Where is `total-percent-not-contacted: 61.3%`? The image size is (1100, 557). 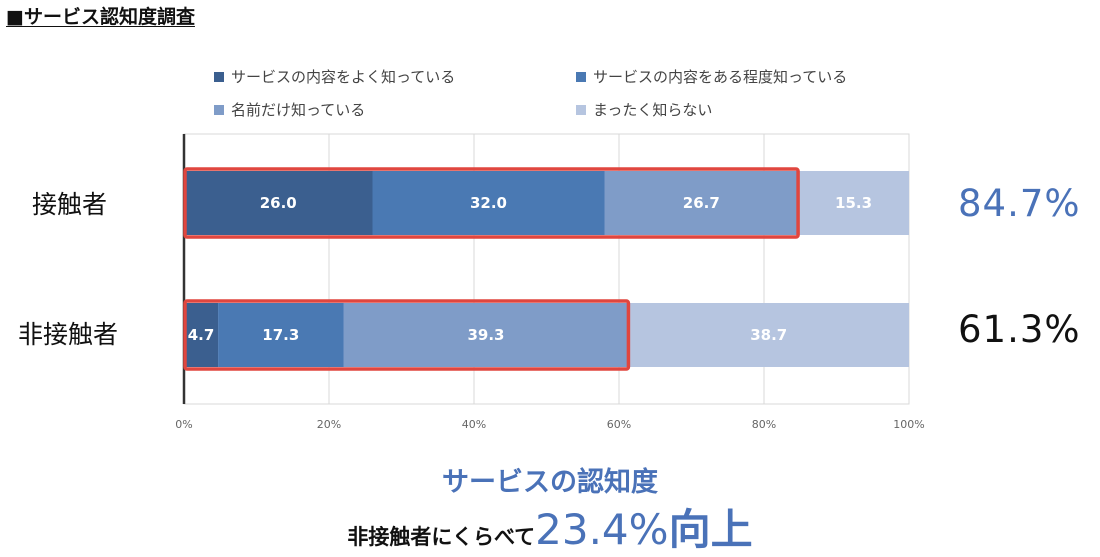
total-percent-not-contacted: 61.3% is located at coordinates (1019, 329).